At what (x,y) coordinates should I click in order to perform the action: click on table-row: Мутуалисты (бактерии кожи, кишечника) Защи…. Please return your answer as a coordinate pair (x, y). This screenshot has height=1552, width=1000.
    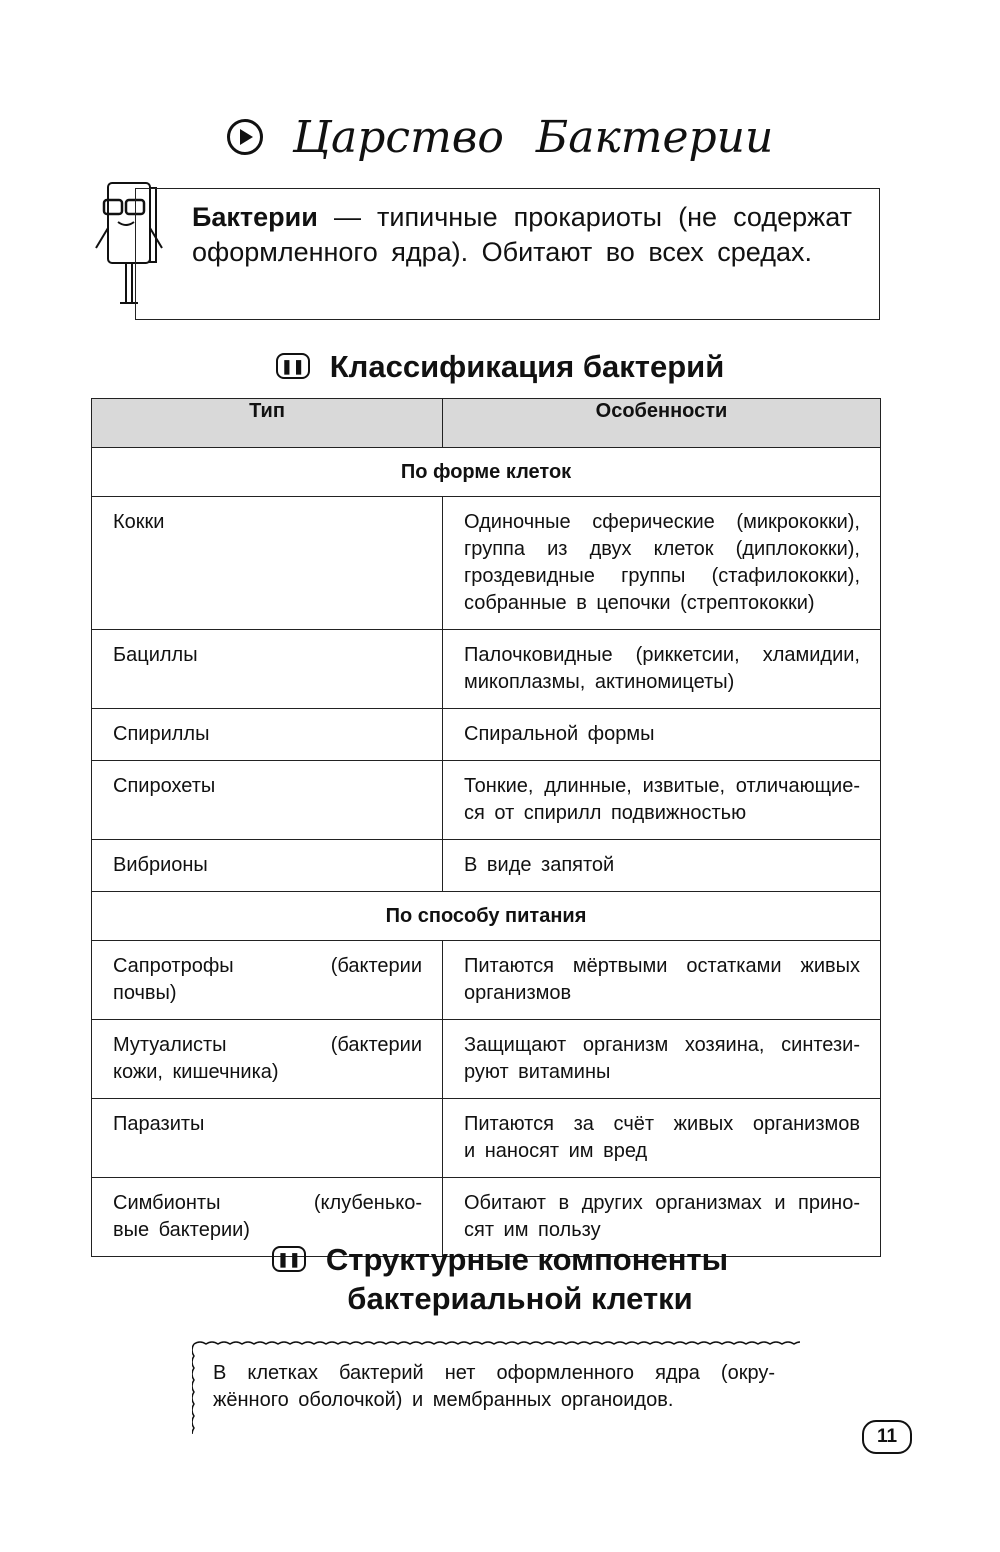
    Looking at the image, I should click on (486, 1059).